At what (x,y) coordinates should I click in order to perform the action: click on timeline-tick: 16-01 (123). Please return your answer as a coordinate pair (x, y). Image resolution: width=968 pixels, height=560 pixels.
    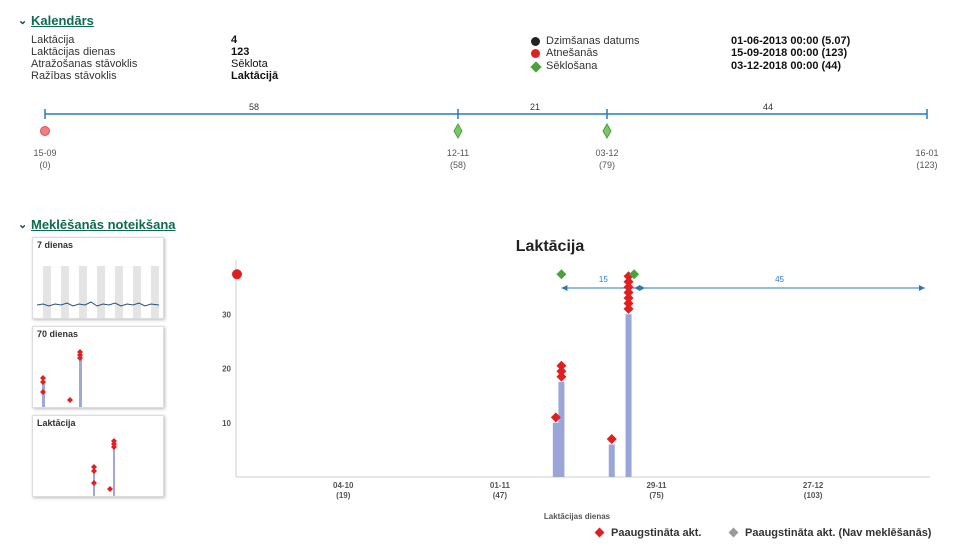
    Looking at the image, I should click on (927, 159).